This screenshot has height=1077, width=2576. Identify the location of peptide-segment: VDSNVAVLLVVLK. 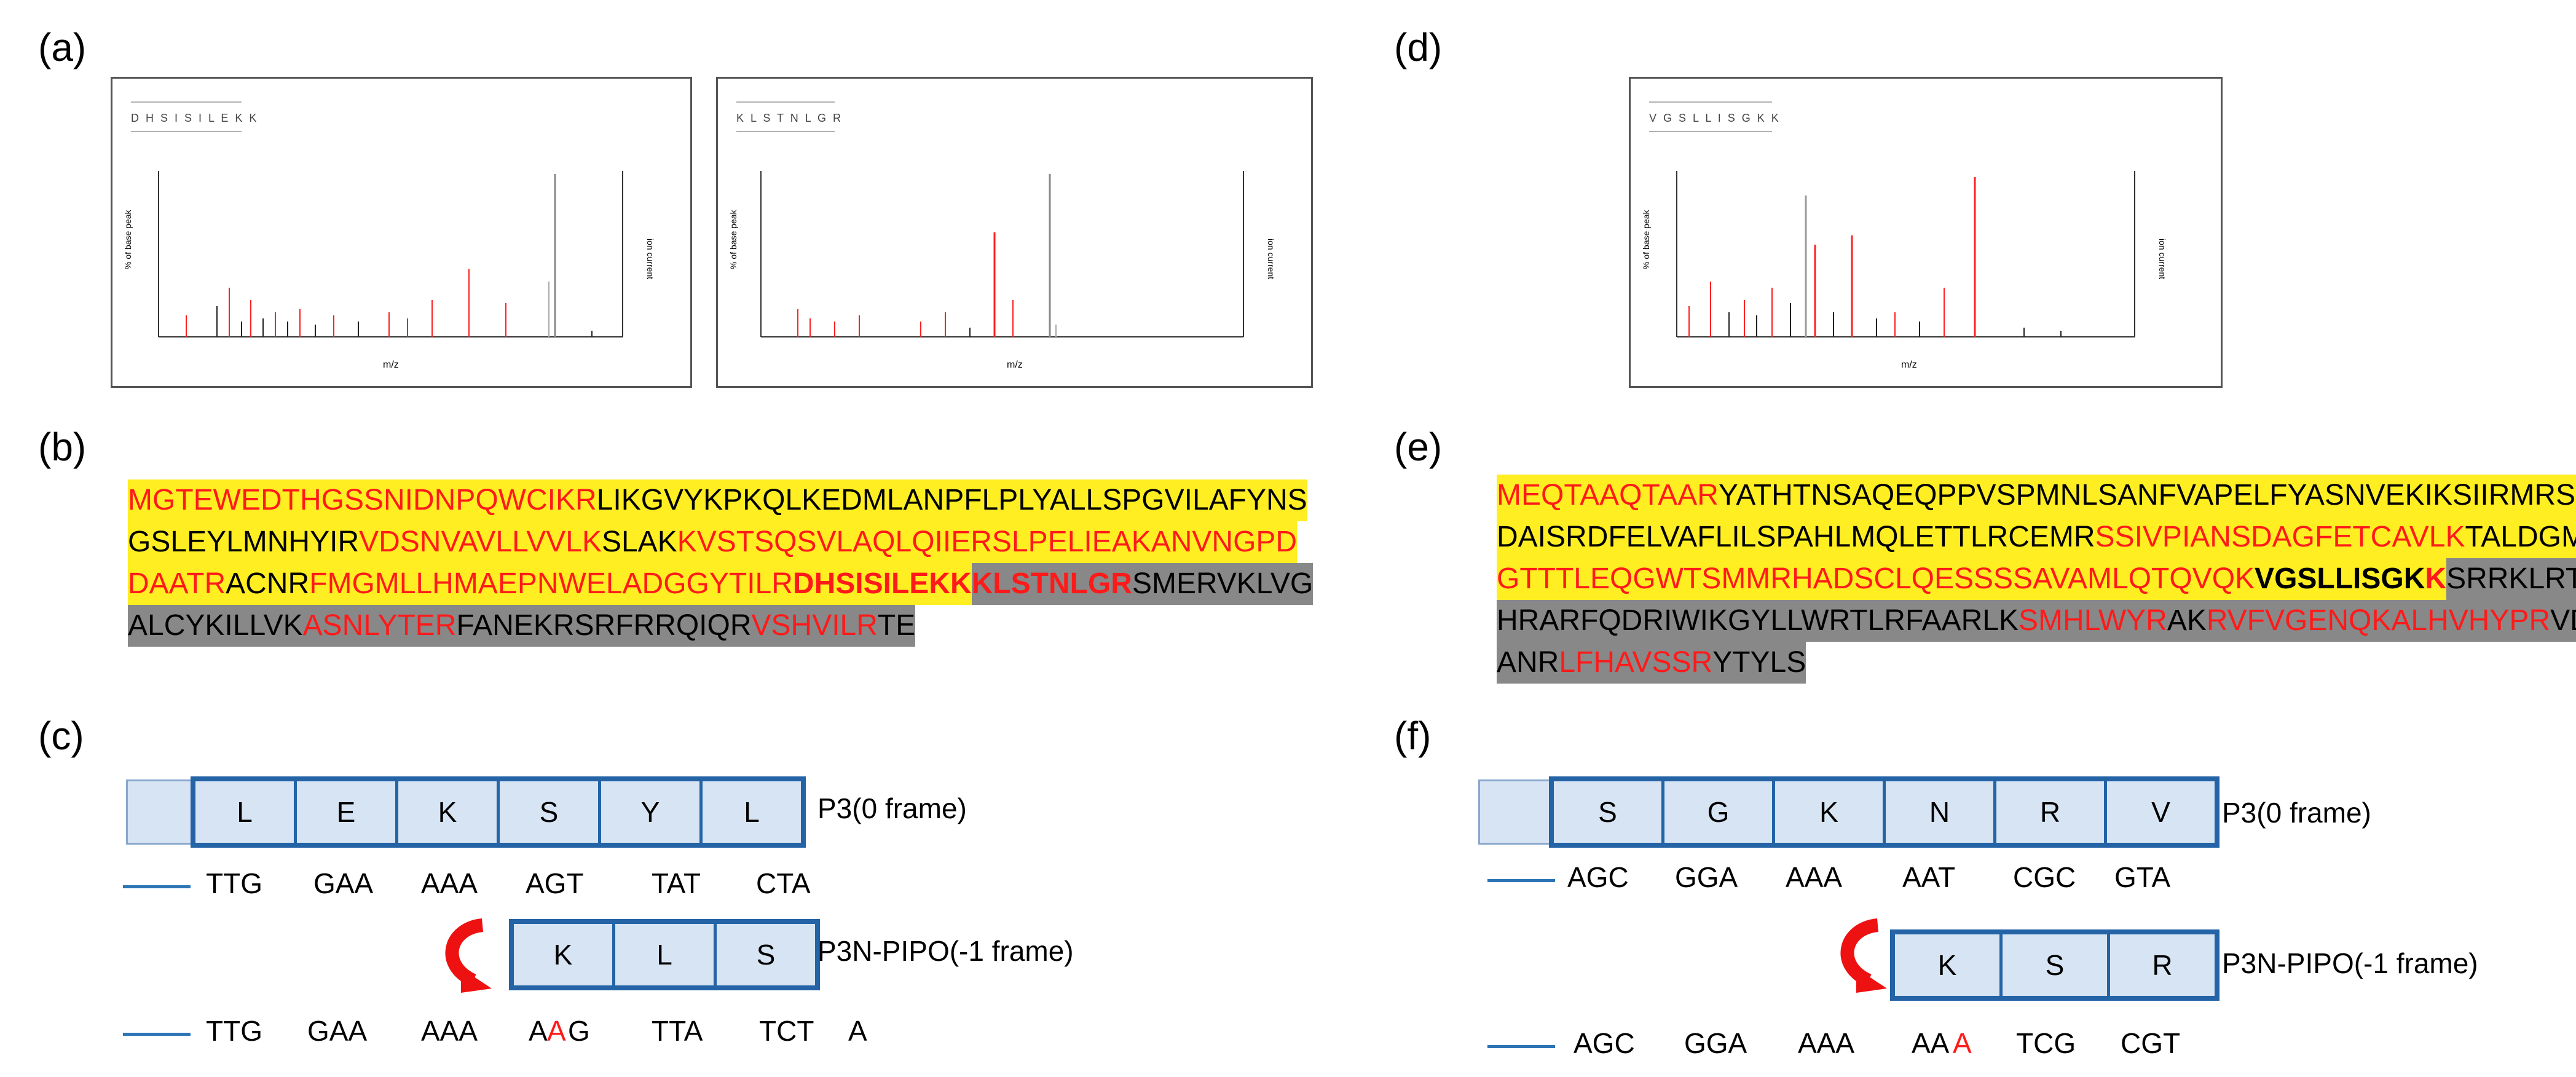
(481, 542).